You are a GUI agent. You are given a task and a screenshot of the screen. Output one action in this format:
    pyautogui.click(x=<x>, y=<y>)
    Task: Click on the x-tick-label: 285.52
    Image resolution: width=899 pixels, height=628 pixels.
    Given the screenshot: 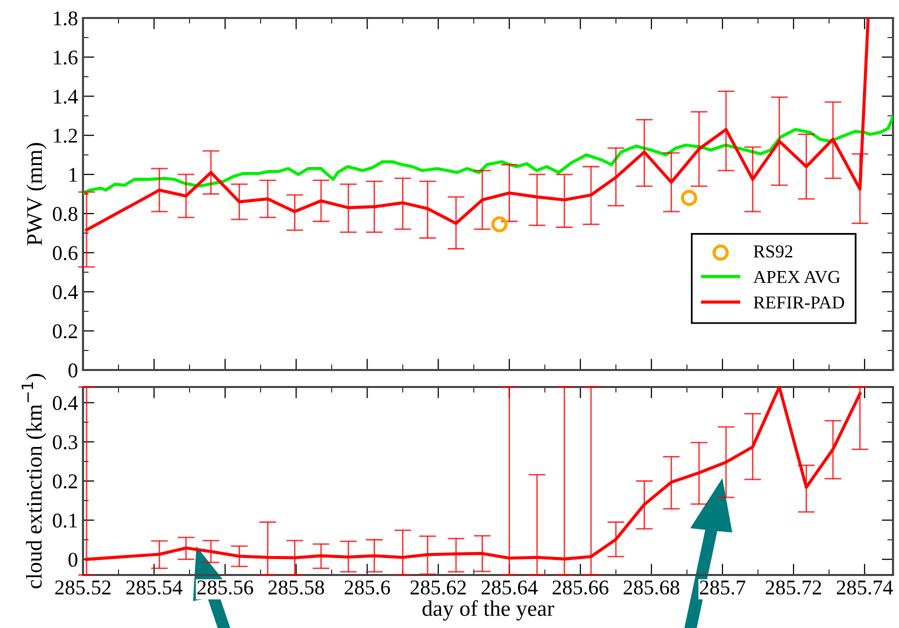 What is the action you would take?
    pyautogui.click(x=82, y=587)
    